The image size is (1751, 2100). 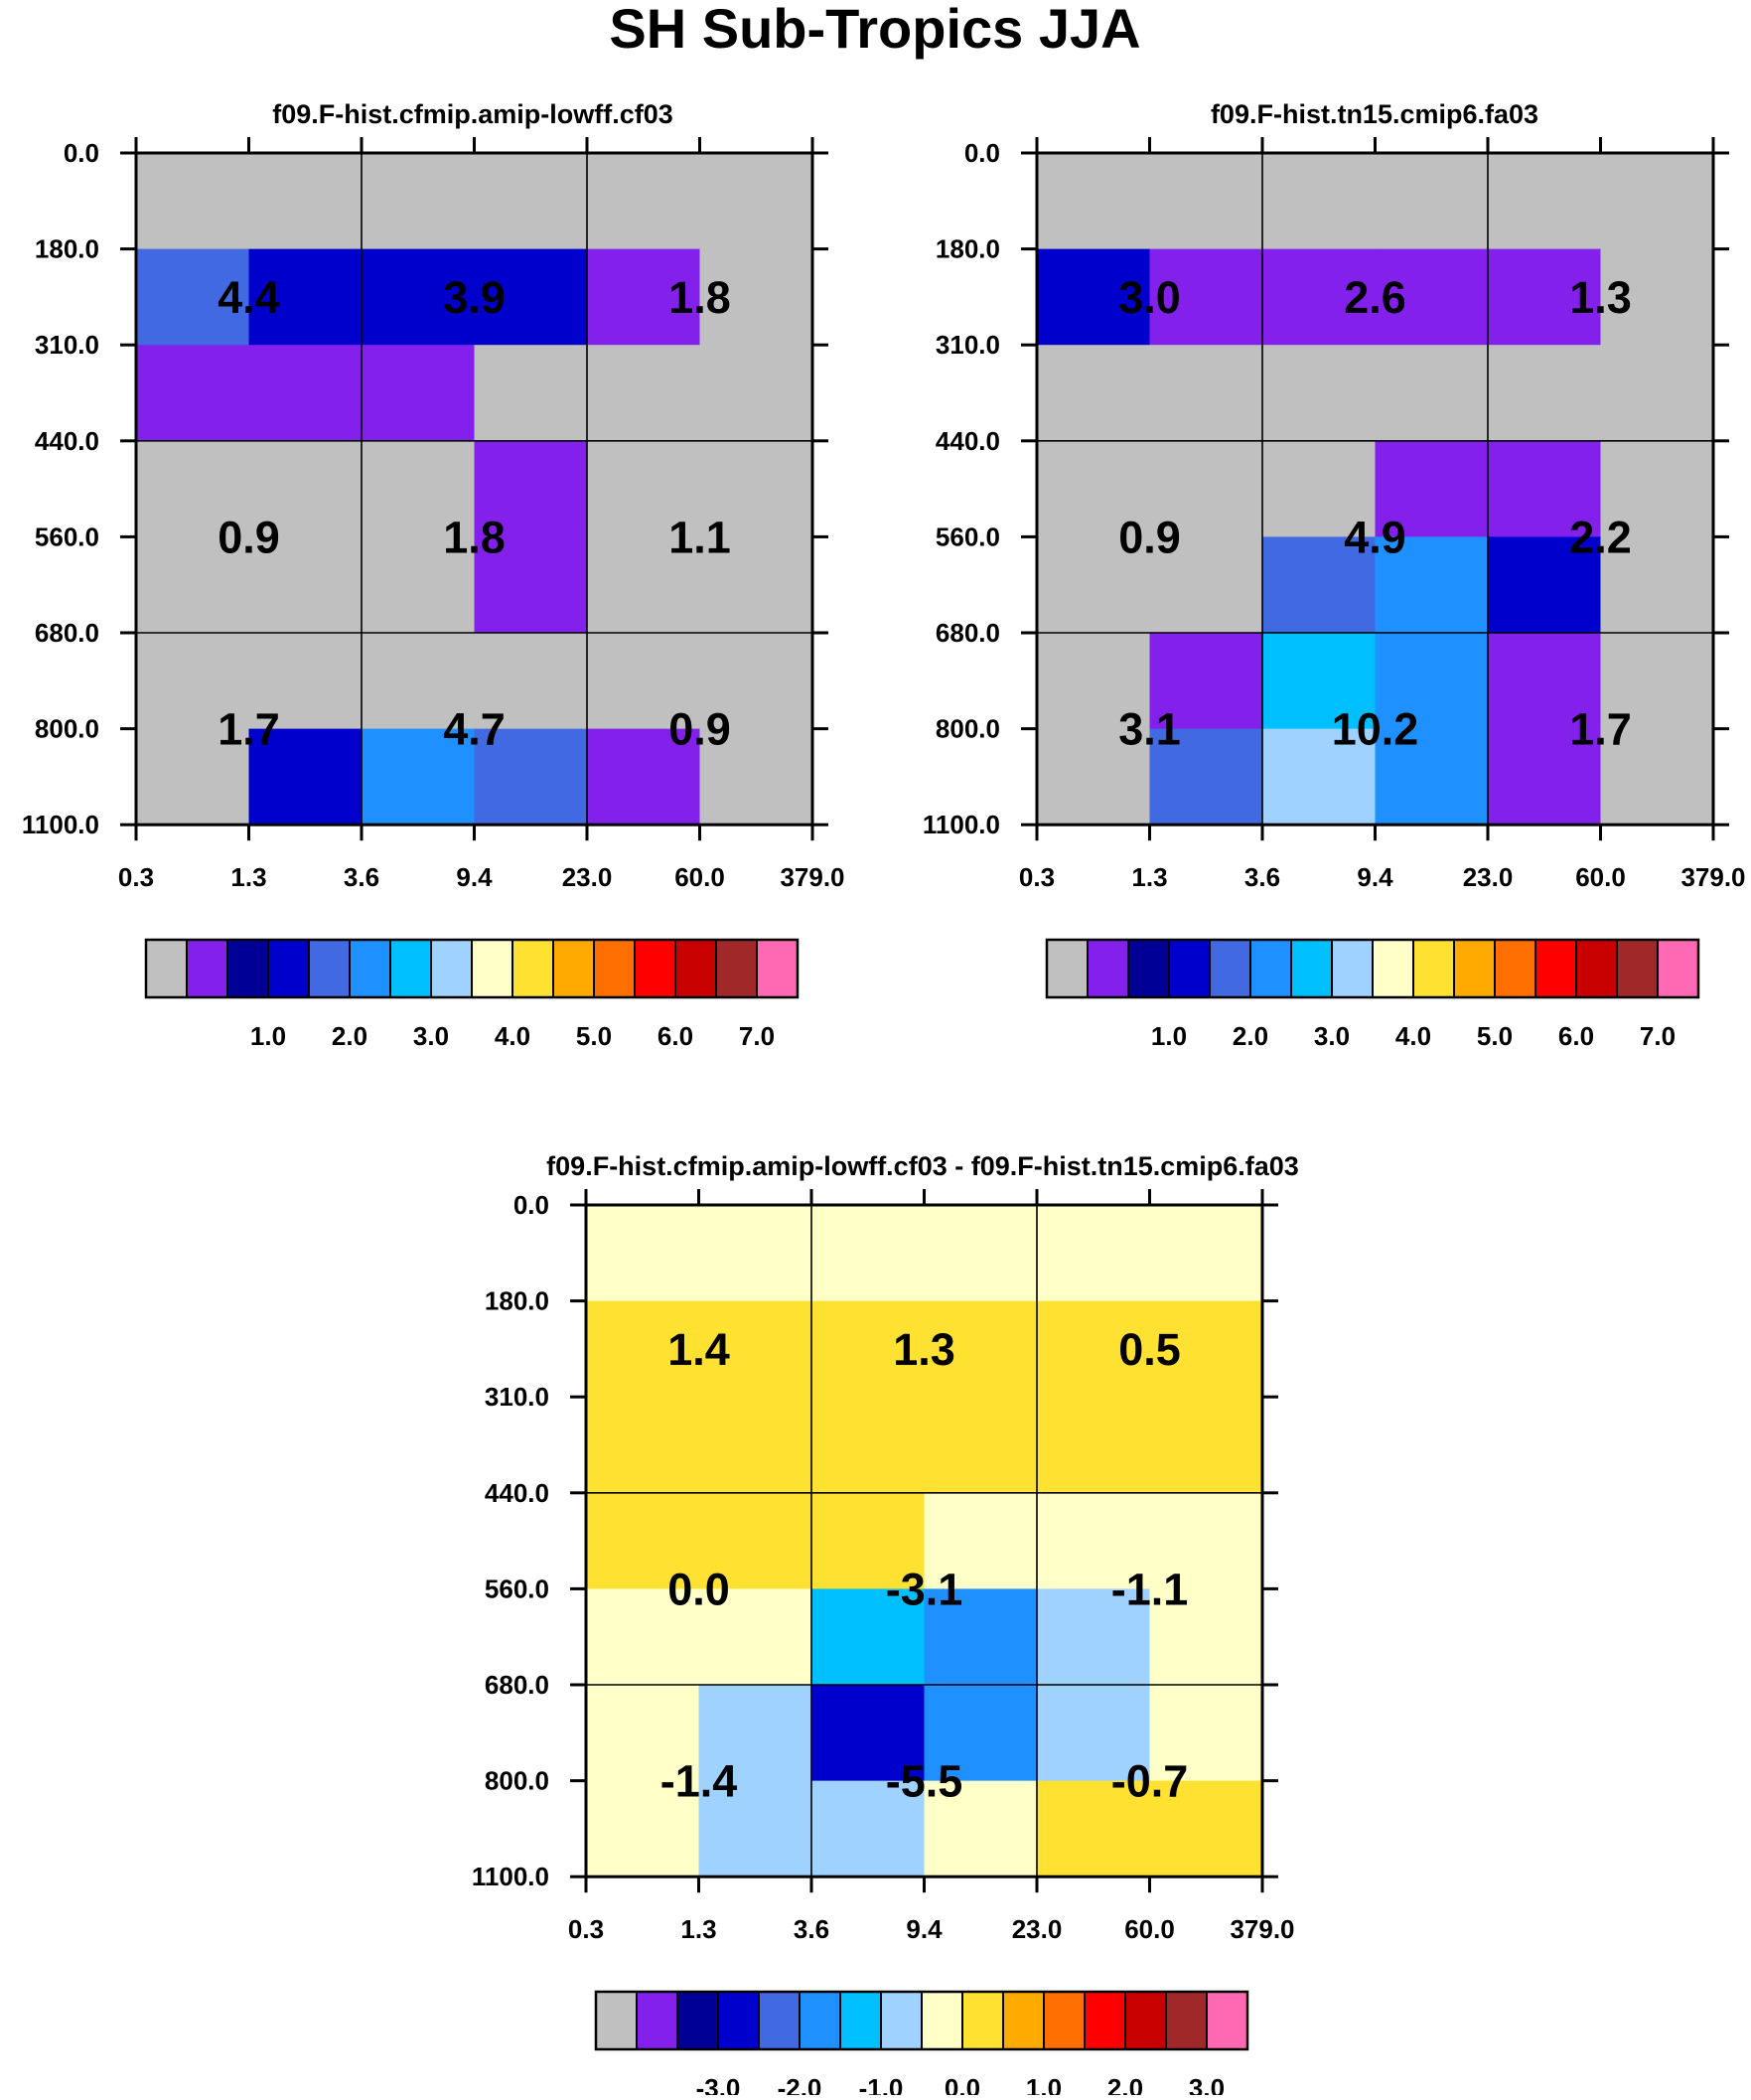 What do you see at coordinates (517, 1397) in the screenshot?
I see `y-tick-label: 310.0` at bounding box center [517, 1397].